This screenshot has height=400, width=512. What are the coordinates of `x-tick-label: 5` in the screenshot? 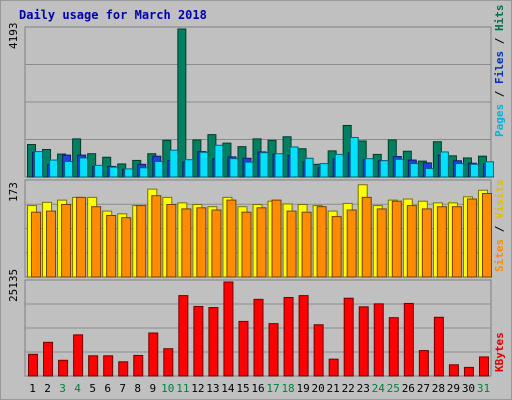 It's located at (92, 388).